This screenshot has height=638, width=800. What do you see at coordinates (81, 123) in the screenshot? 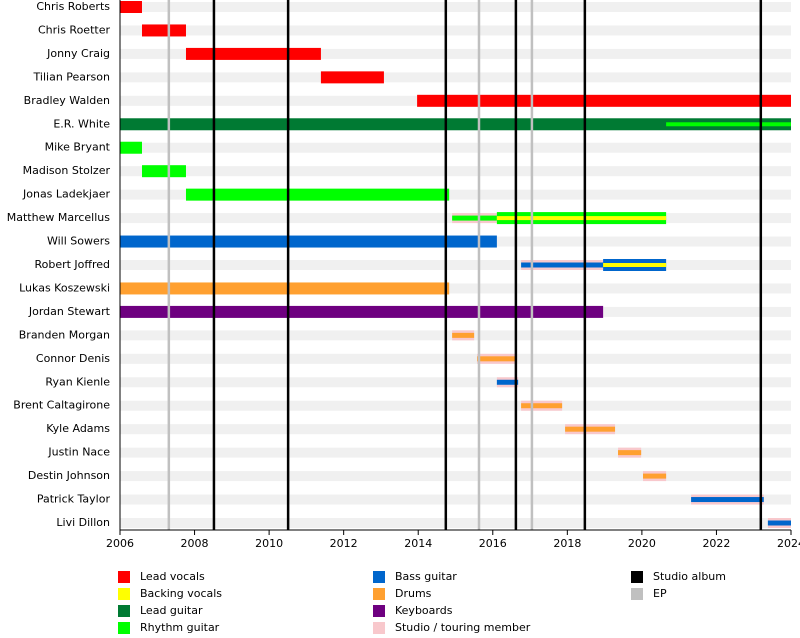
I see `row-label: E.R. White` at bounding box center [81, 123].